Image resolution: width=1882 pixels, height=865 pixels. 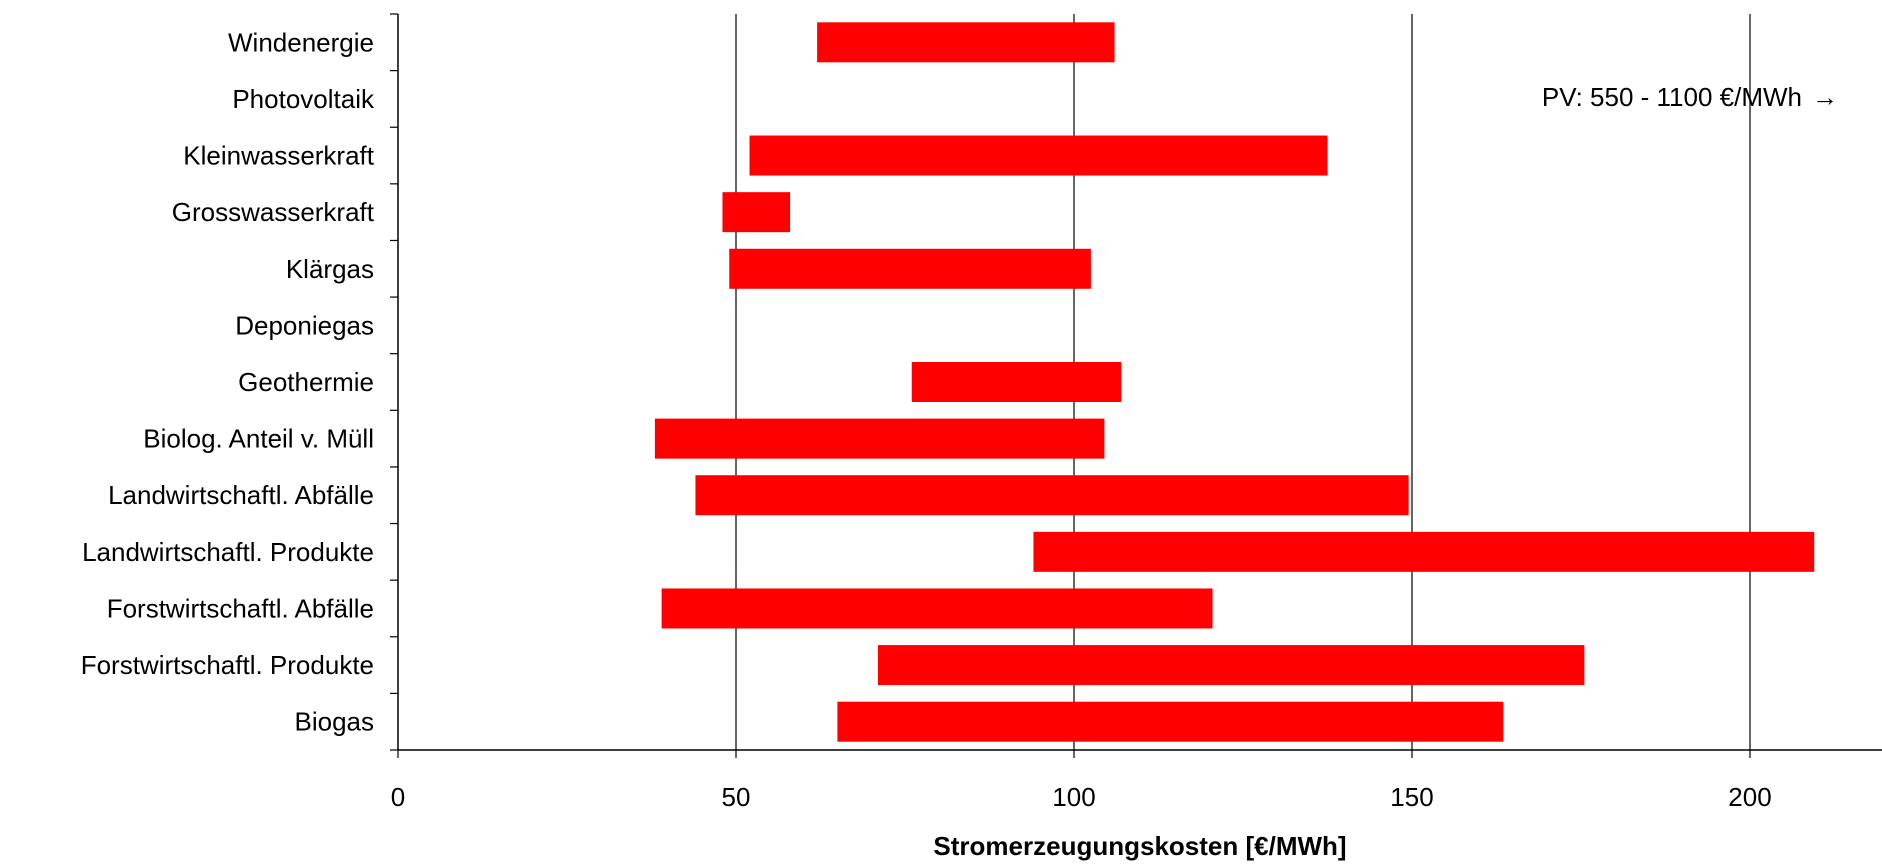 What do you see at coordinates (879, 438) in the screenshot?
I see `bar-biolog-anteil-v-müll` at bounding box center [879, 438].